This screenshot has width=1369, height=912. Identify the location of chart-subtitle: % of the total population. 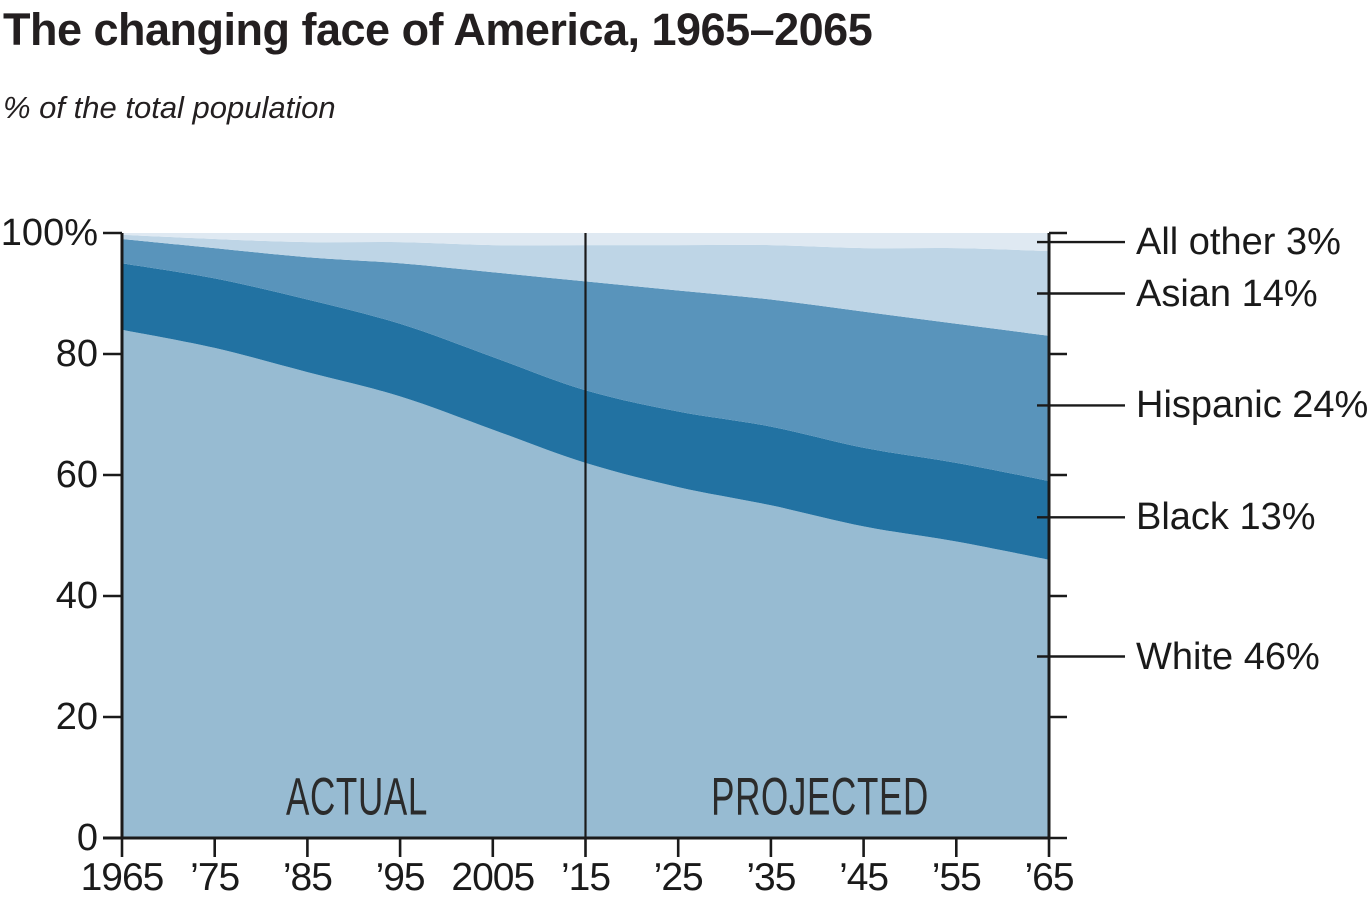
(169, 107).